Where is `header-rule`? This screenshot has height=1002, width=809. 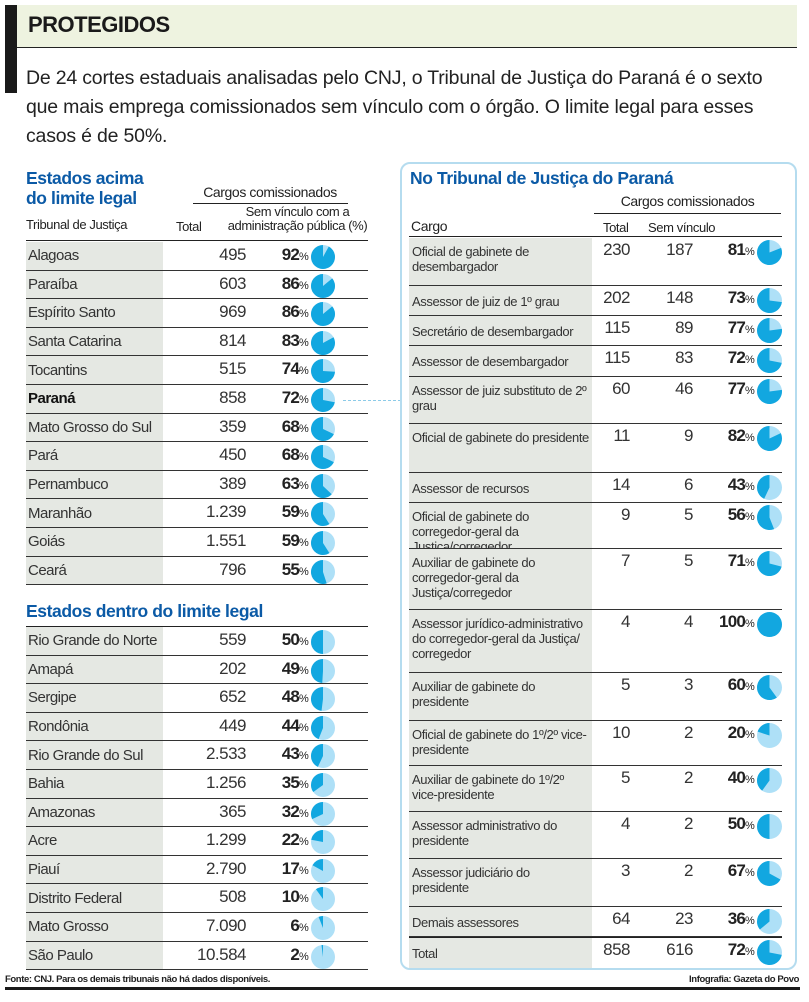 header-rule is located at coordinates (197, 240).